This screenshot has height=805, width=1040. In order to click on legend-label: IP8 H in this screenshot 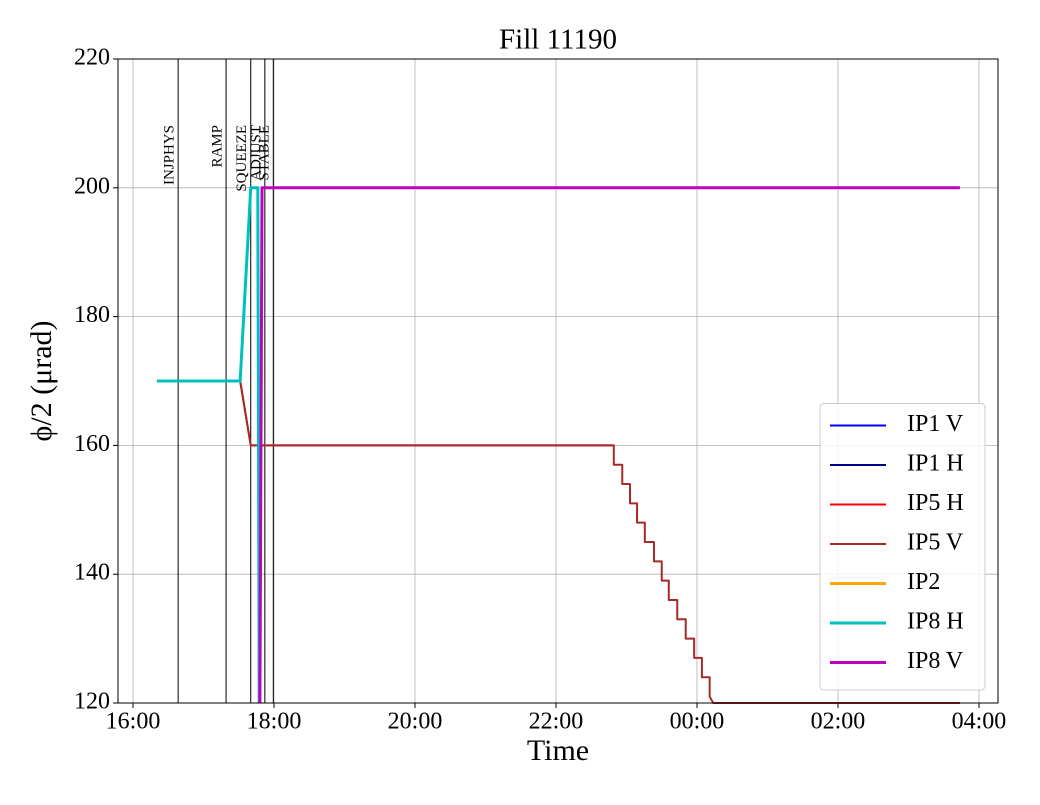, I will do `click(935, 622)`.